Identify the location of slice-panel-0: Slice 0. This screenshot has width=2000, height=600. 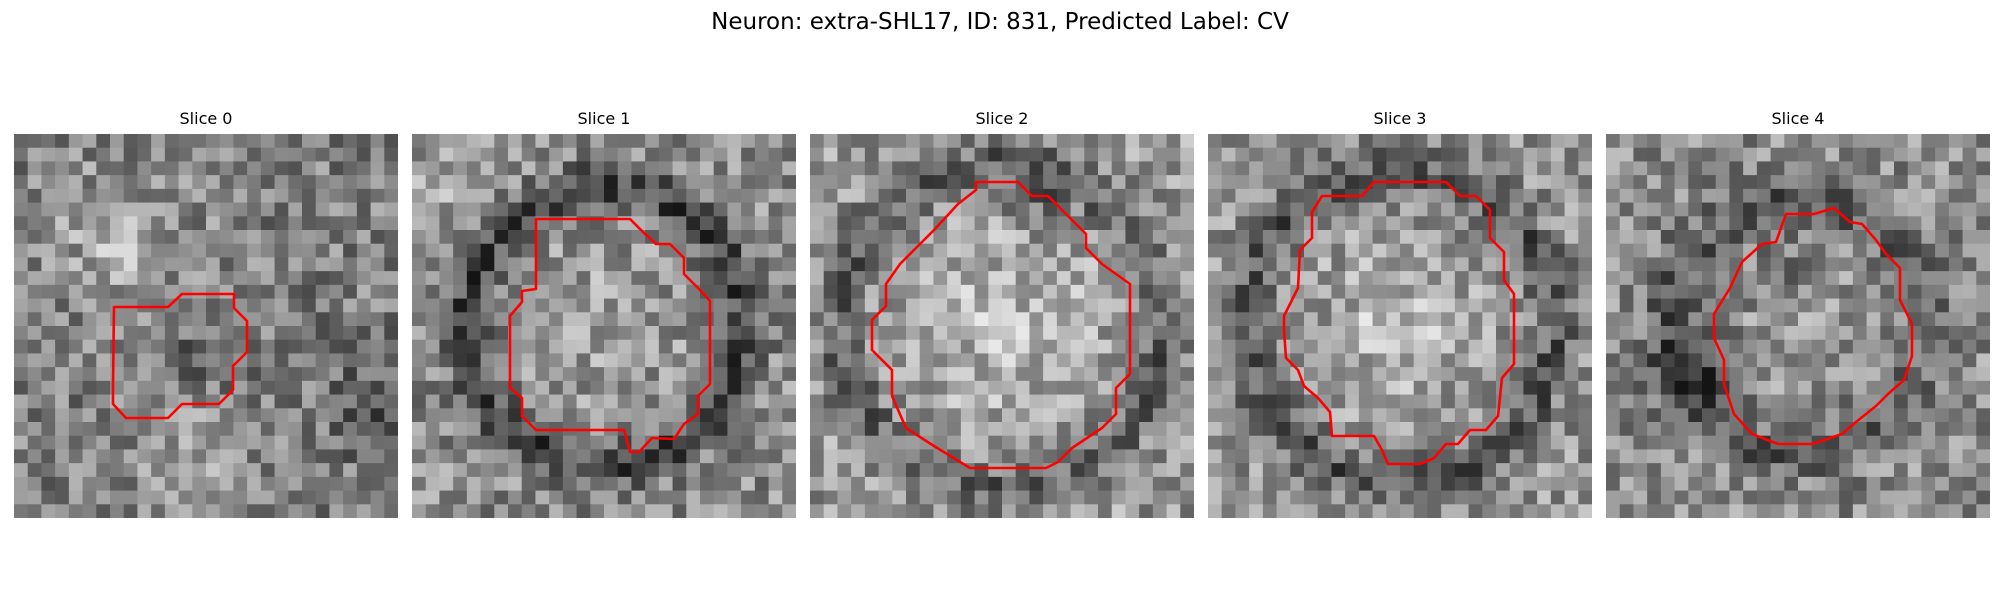
(206, 313).